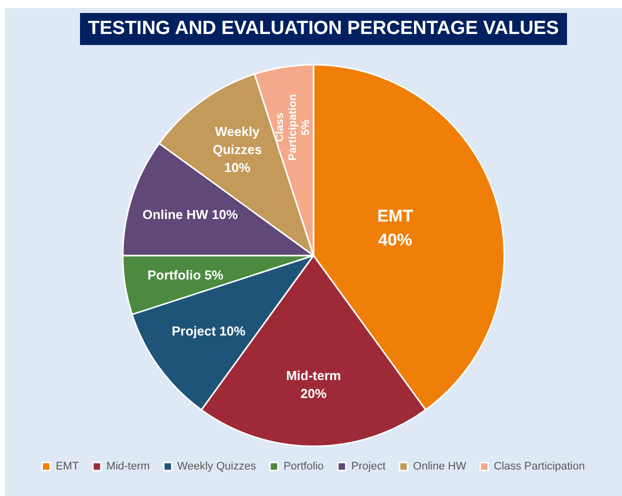  What do you see at coordinates (68, 466) in the screenshot?
I see `legend-label: EMT` at bounding box center [68, 466].